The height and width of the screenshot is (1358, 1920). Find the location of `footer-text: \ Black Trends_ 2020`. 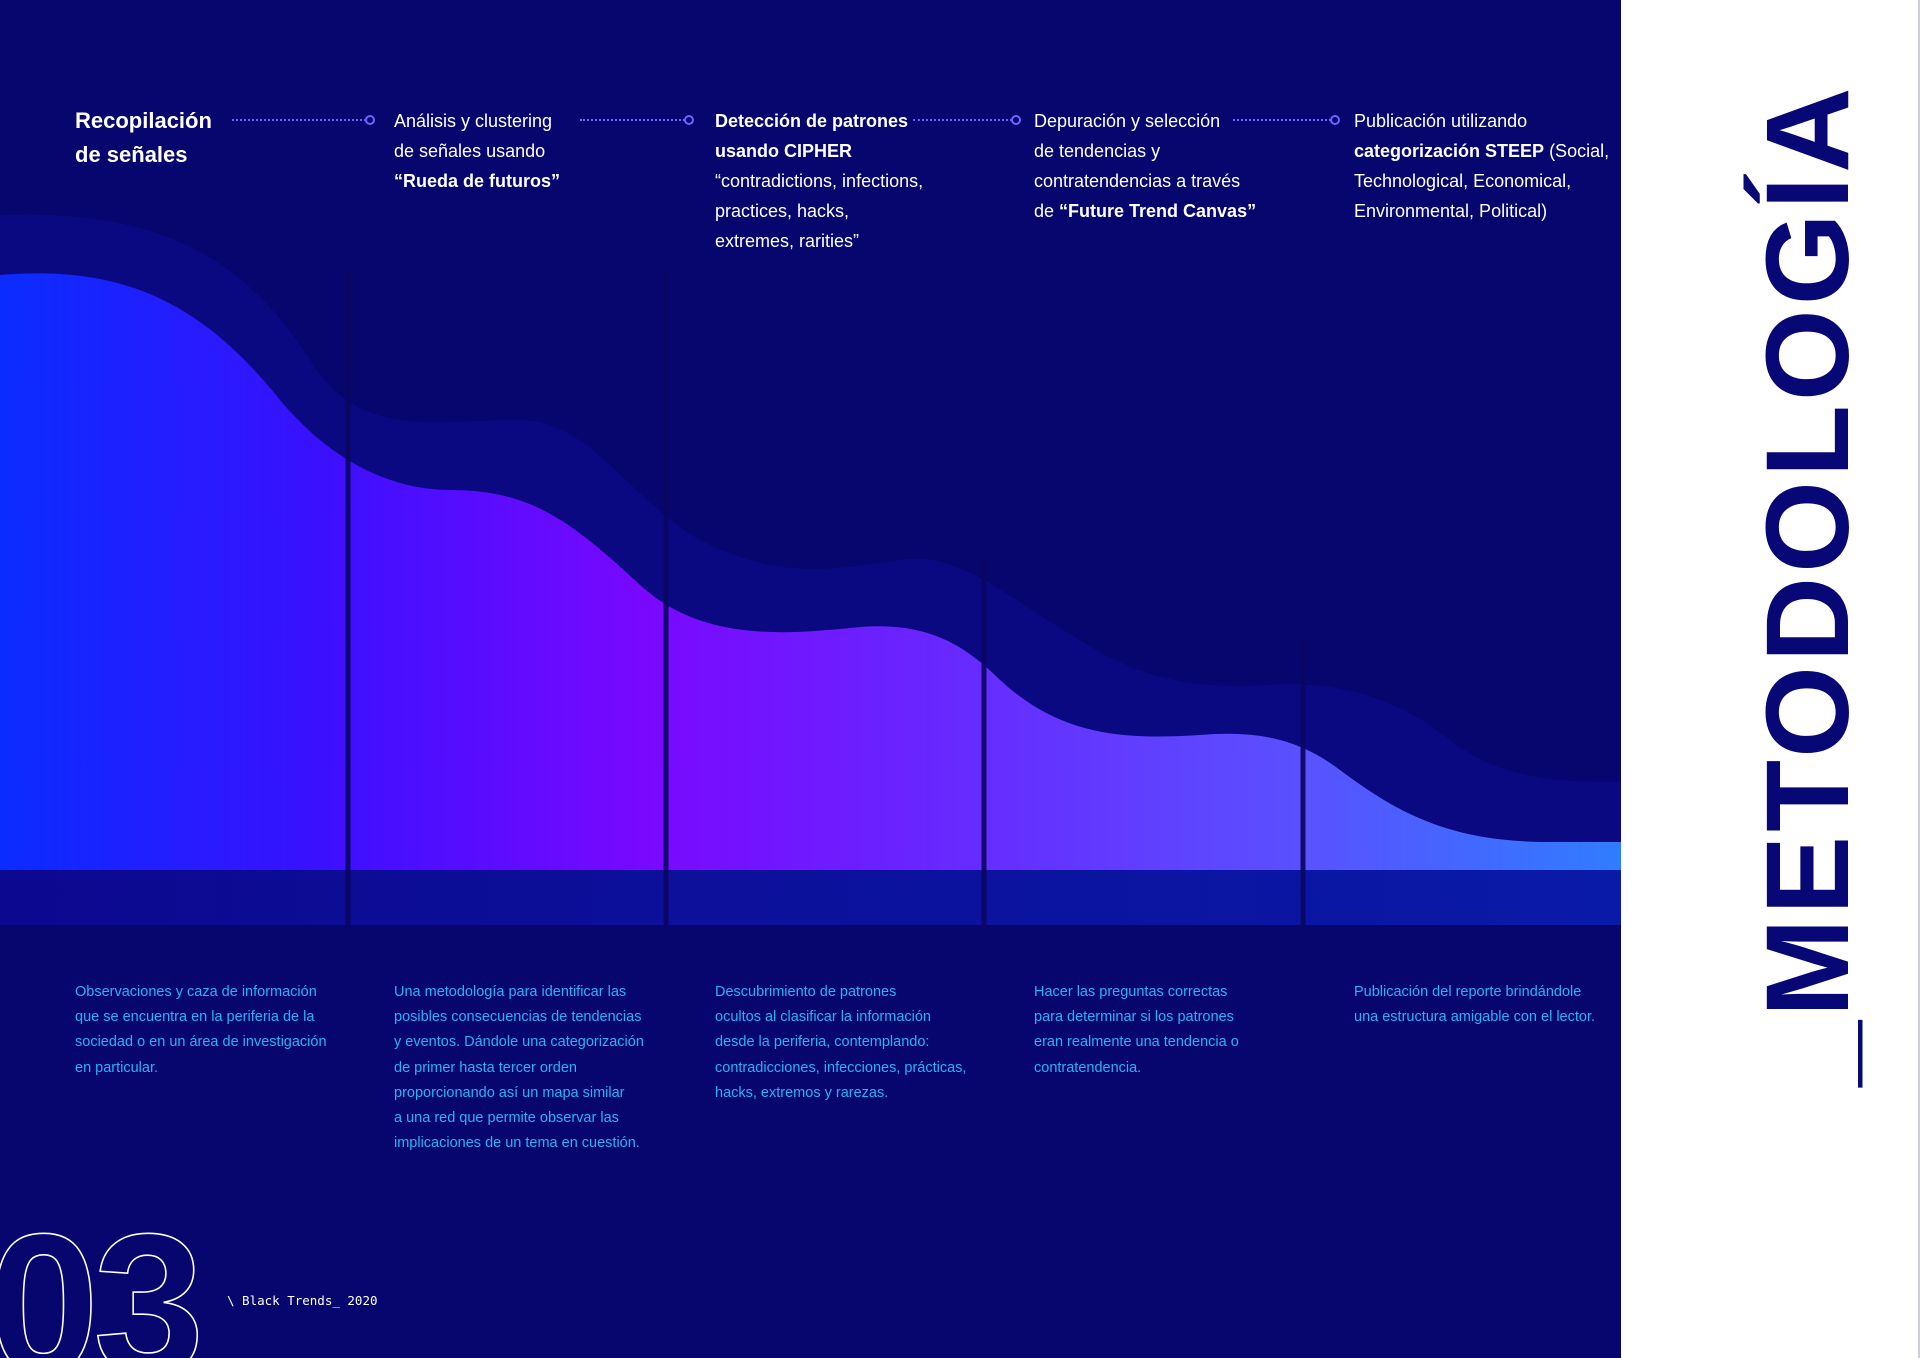

footer-text: \ Black Trends_ 2020 is located at coordinates (302, 1300).